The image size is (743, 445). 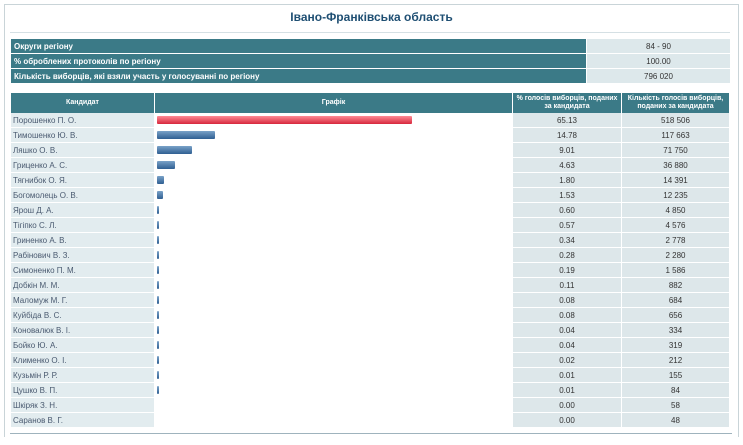 What do you see at coordinates (567, 150) in the screenshot?
I see `candidate-pct: 9.01` at bounding box center [567, 150].